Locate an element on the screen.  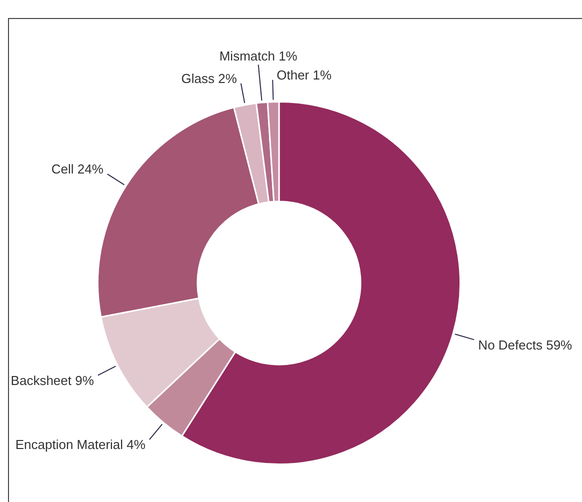
slice-label: Glass 2% is located at coordinates (209, 78).